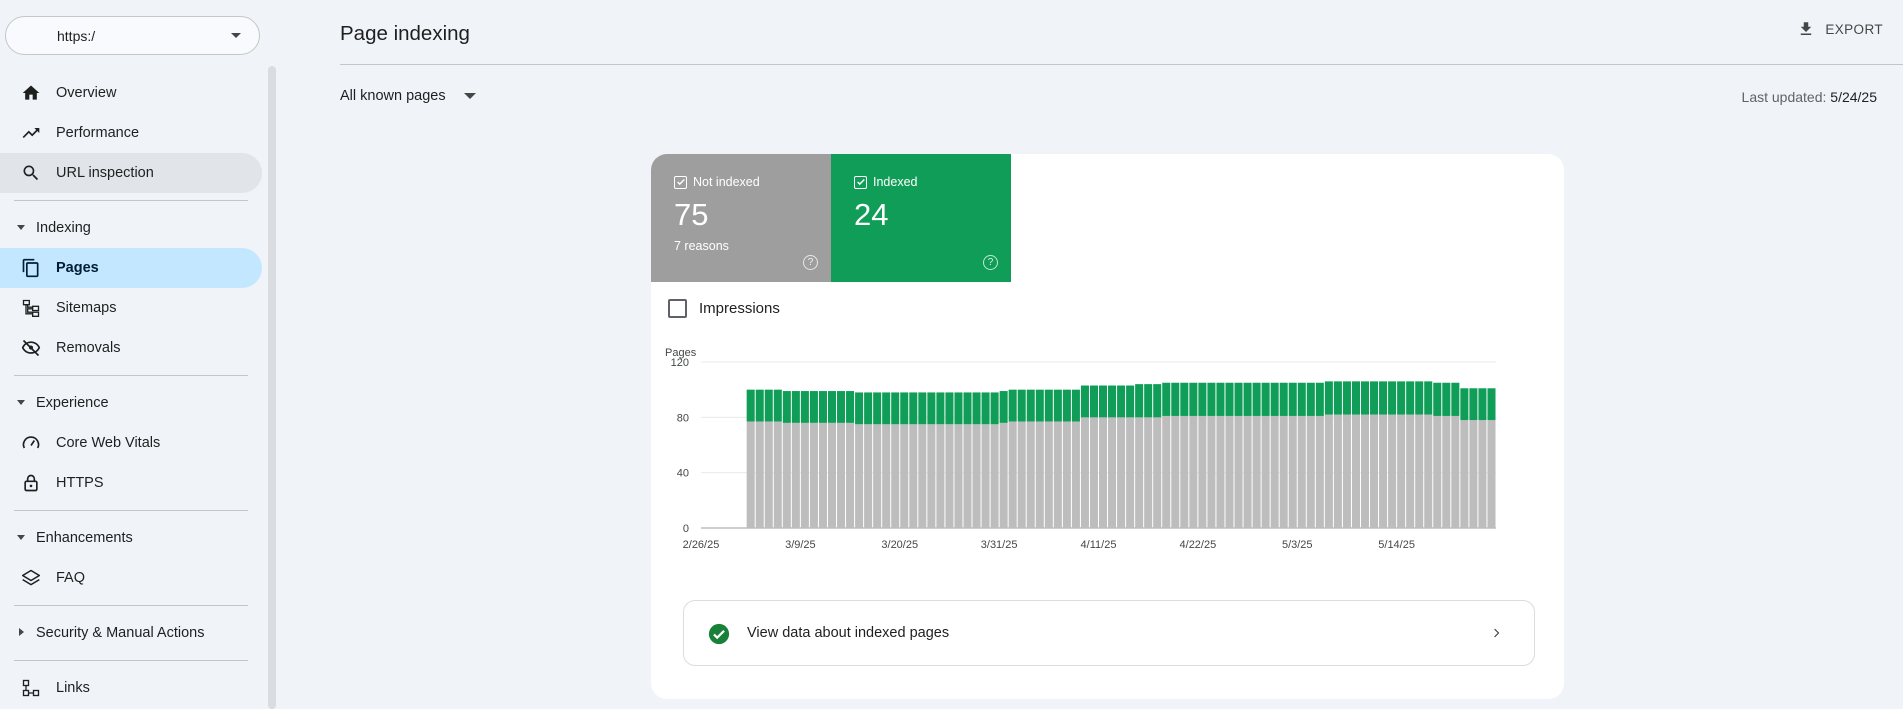  I want to click on sidebar-item-pages: Pages, so click(131, 268).